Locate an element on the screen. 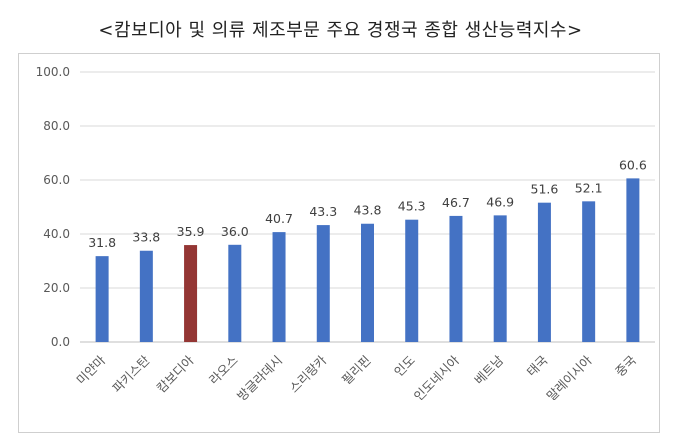 This screenshot has width=681, height=433. category-label: 라오스 is located at coordinates (223, 370).